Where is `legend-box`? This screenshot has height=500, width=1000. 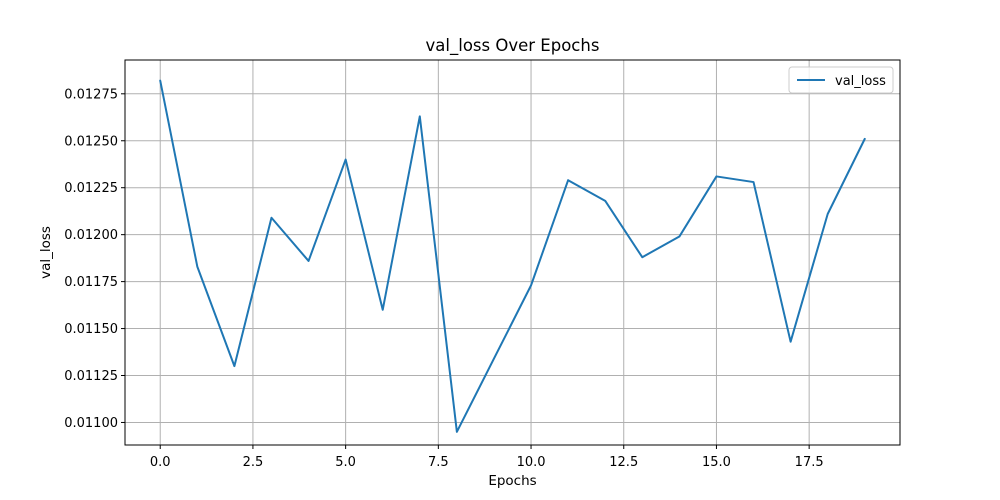
legend-box is located at coordinates (841, 80).